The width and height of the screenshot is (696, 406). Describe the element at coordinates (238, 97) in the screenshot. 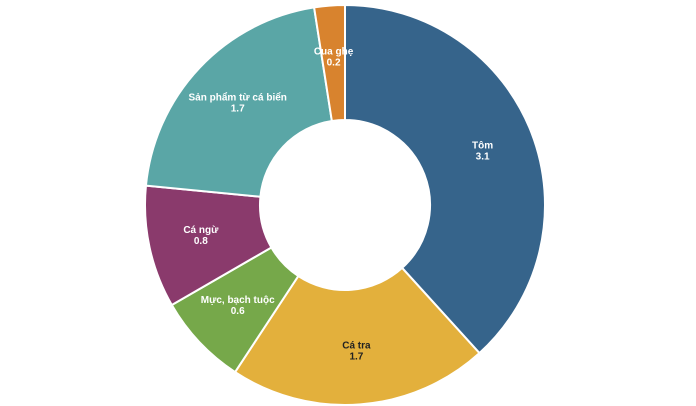

I see `slice-label: Sản phẩm từ cá biển` at that location.